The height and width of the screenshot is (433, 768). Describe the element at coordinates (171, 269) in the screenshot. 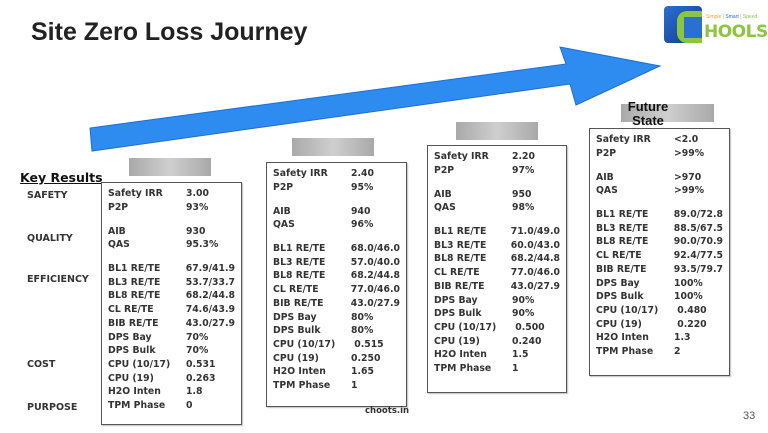

I see `metric-row: BL1 RE/TE 67.9/41.9` at that location.